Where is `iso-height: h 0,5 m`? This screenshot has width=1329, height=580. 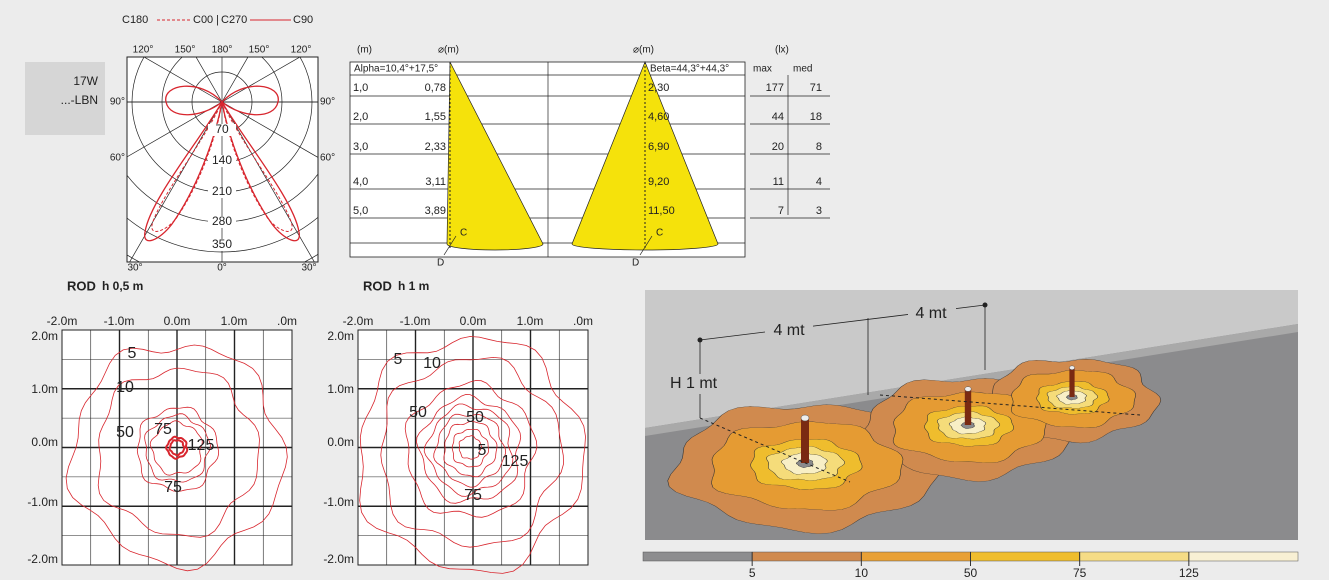
iso-height: h 0,5 m is located at coordinates (122, 286).